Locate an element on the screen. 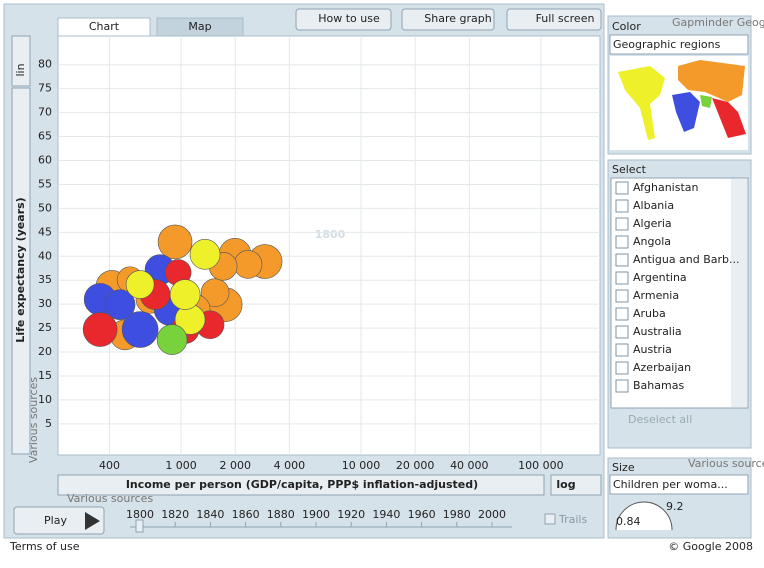 Image resolution: width=764 pixels, height=568 pixels. y-indicator-button is located at coordinates (21, 271).